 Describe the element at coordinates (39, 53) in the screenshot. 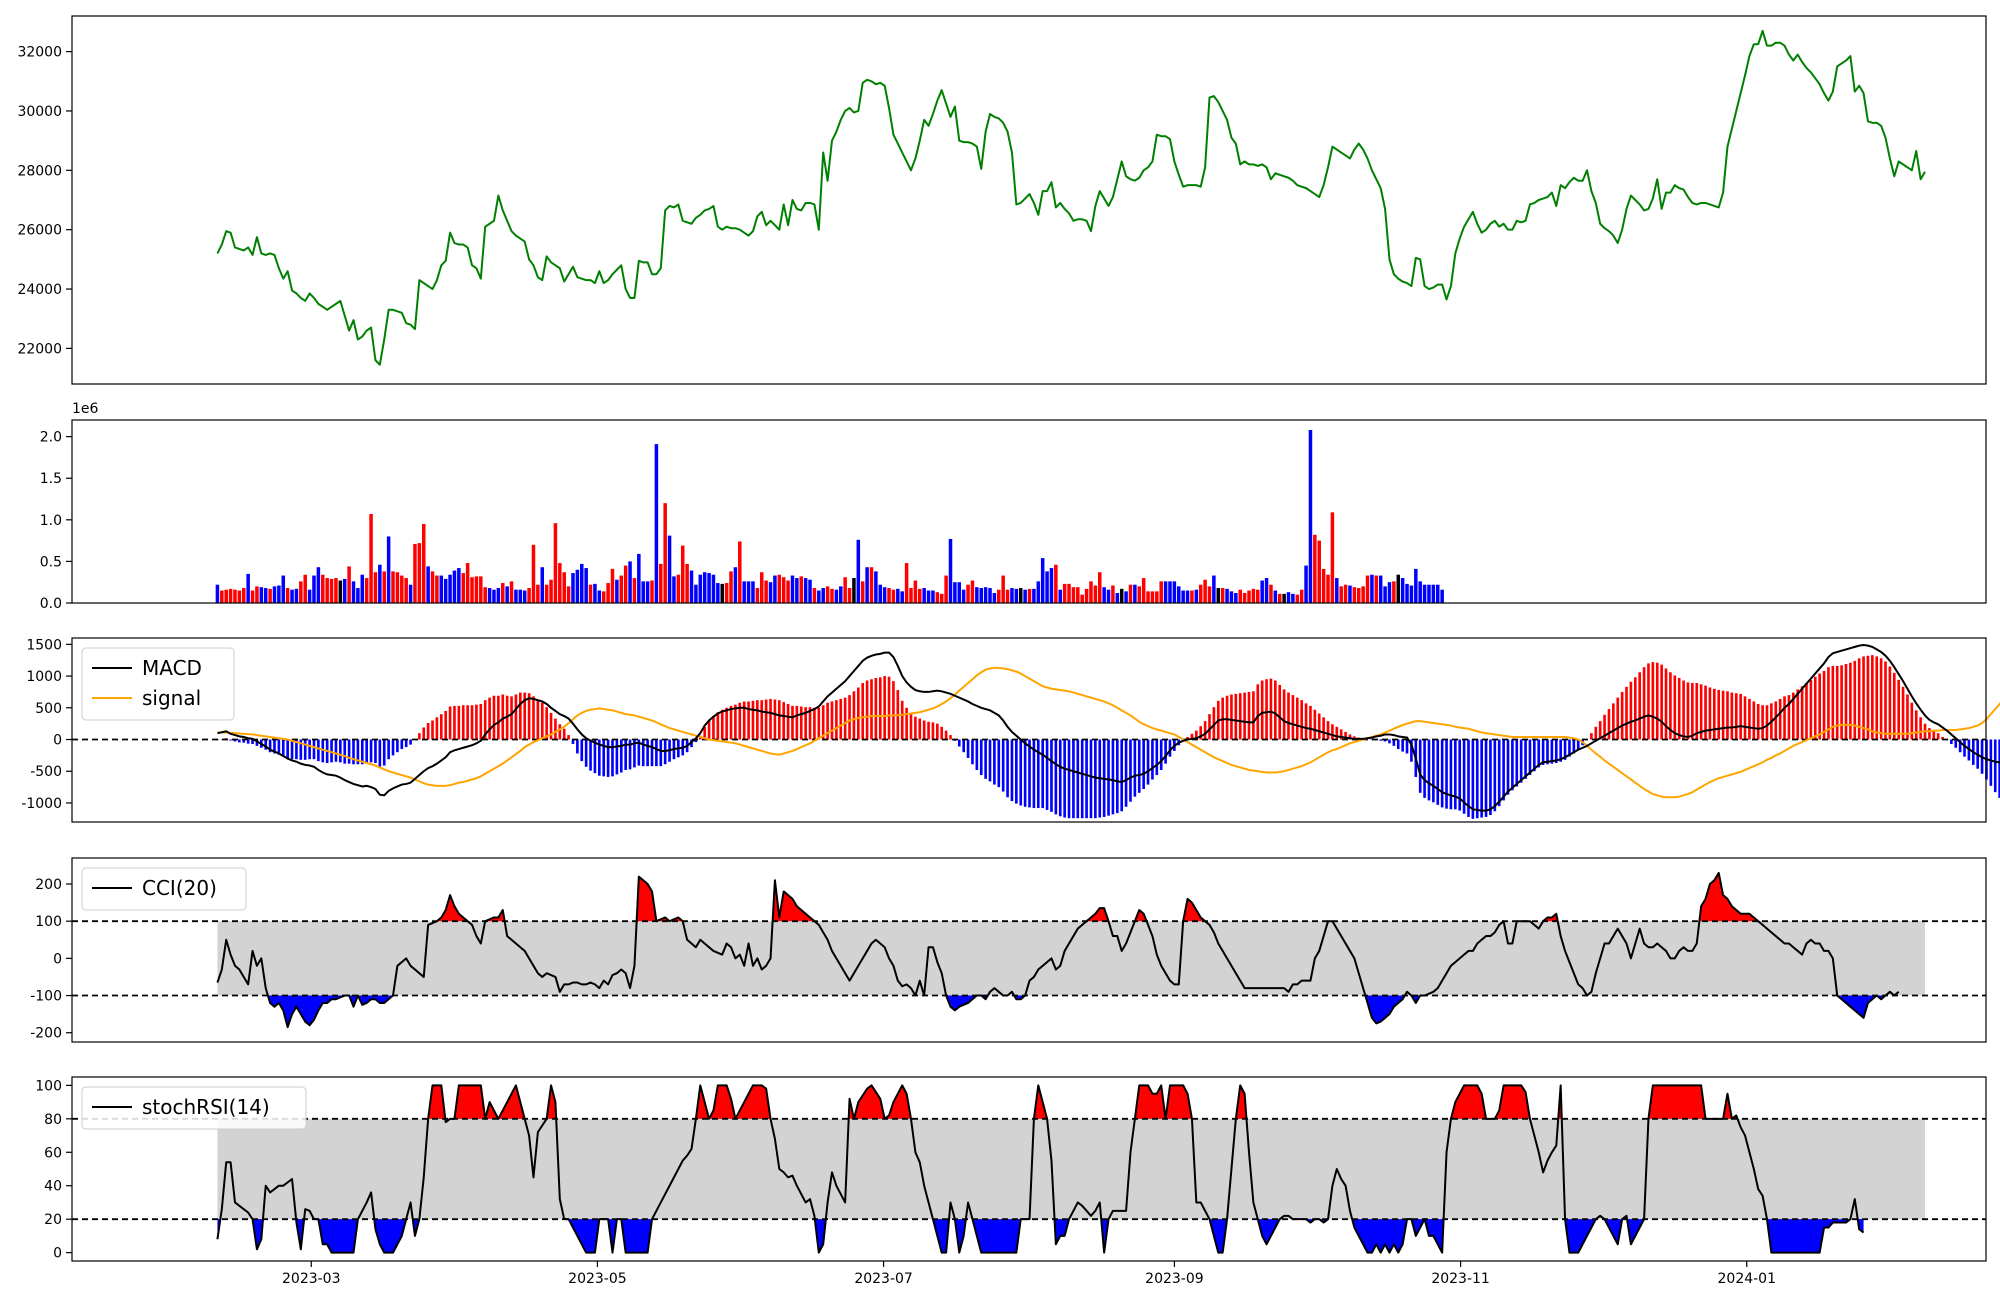

I see `y-tick-label: 32000` at that location.